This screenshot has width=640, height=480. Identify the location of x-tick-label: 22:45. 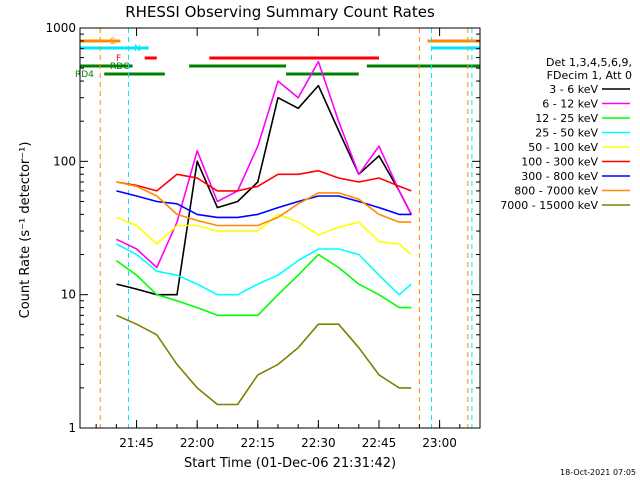
(379, 443).